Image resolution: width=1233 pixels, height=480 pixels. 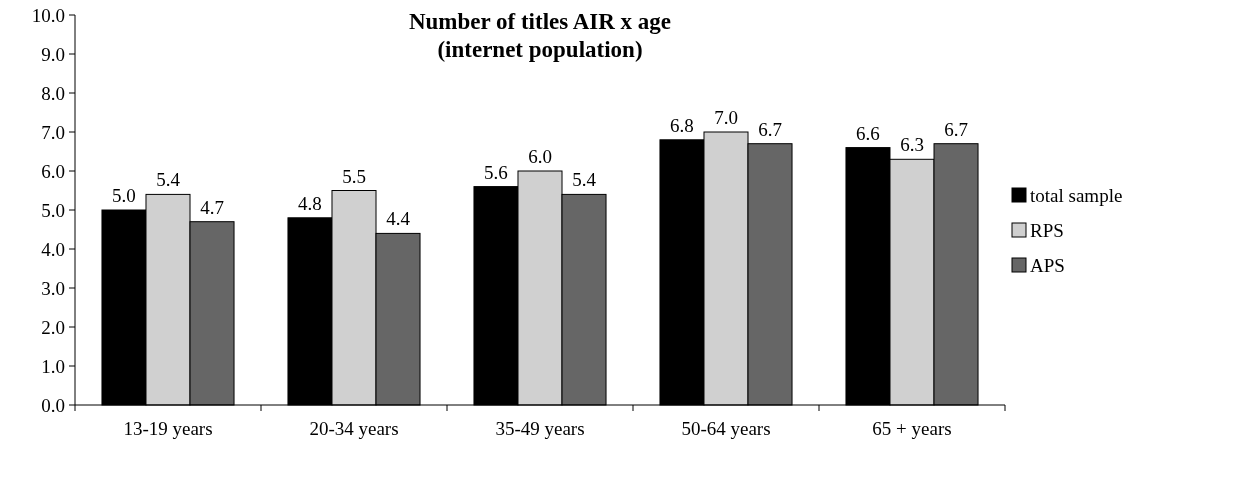 I want to click on y-tick-label: 2.0, so click(x=53, y=327).